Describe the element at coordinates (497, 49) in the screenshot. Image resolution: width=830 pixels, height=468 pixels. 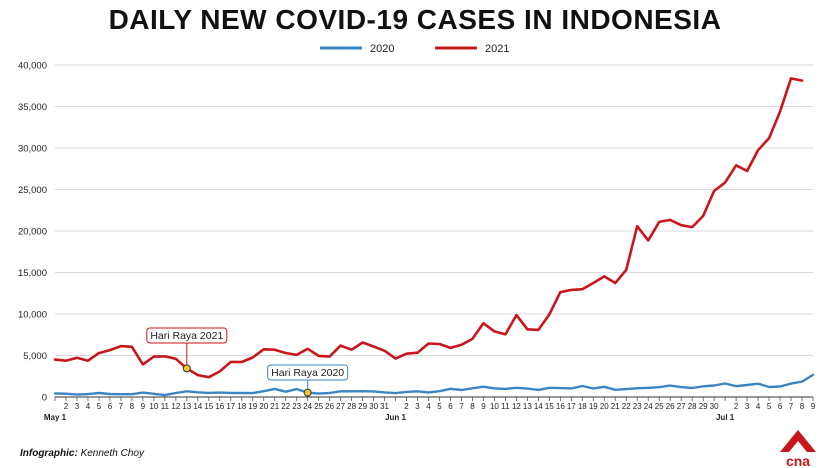
I see `legend-label-2021: 2021` at that location.